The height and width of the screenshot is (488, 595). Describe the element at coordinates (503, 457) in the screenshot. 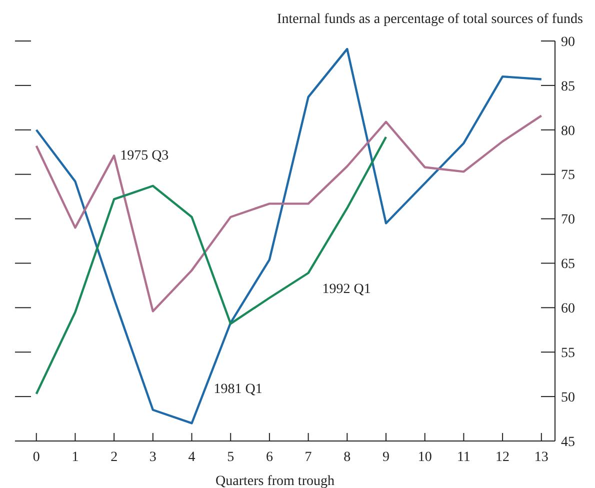

I see `x-tick-label: 12` at that location.